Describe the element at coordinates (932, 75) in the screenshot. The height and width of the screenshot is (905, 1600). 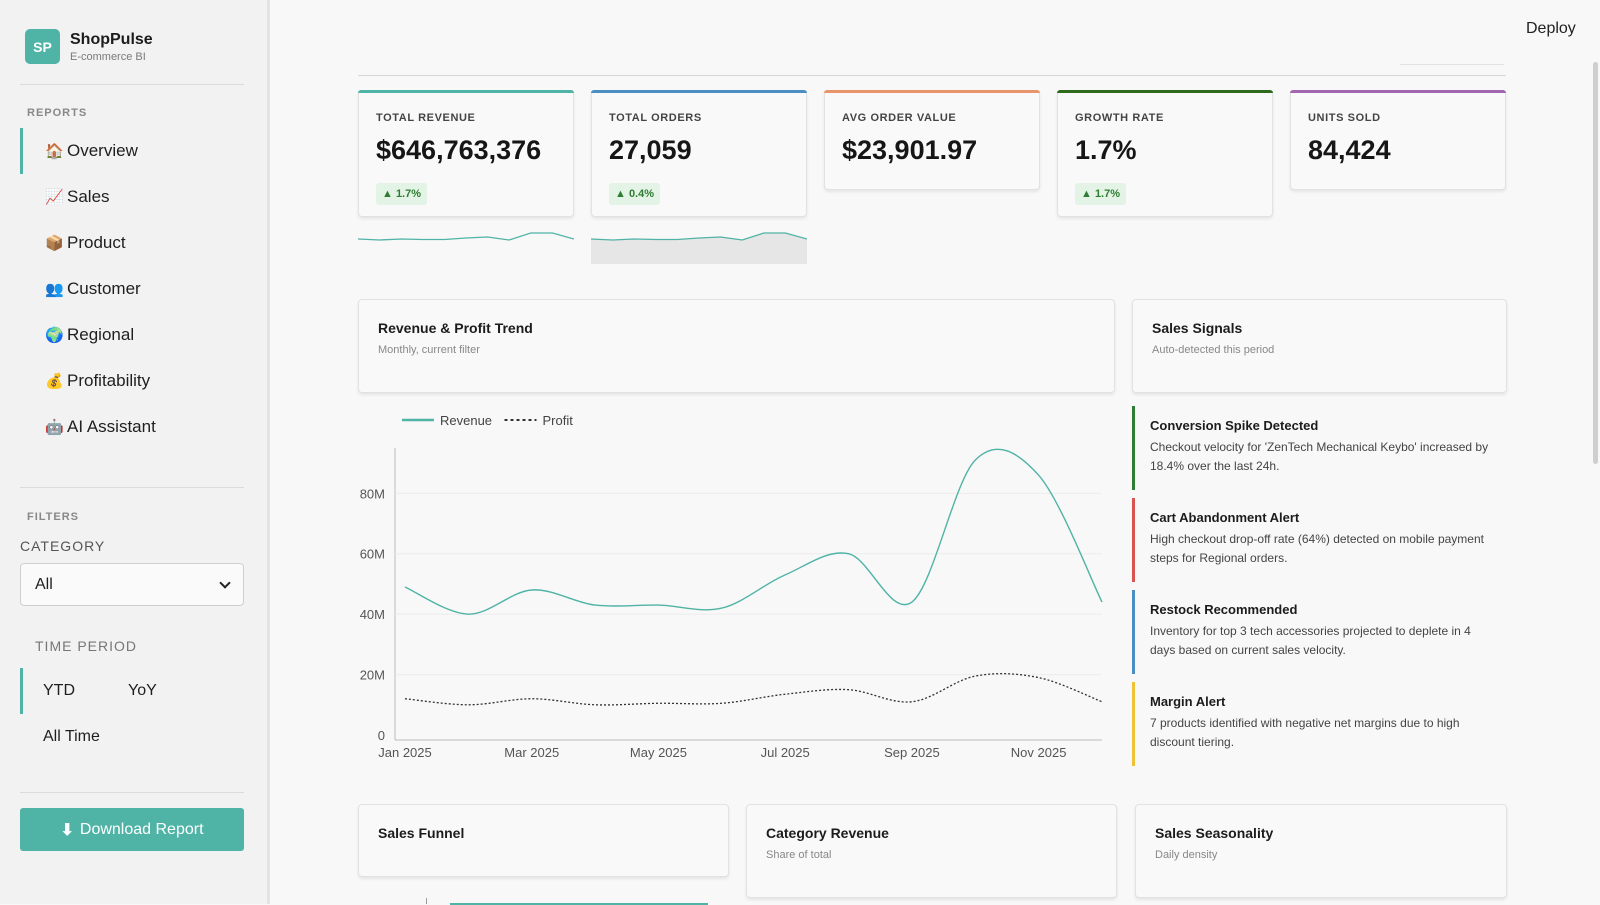
I see `header-divider` at that location.